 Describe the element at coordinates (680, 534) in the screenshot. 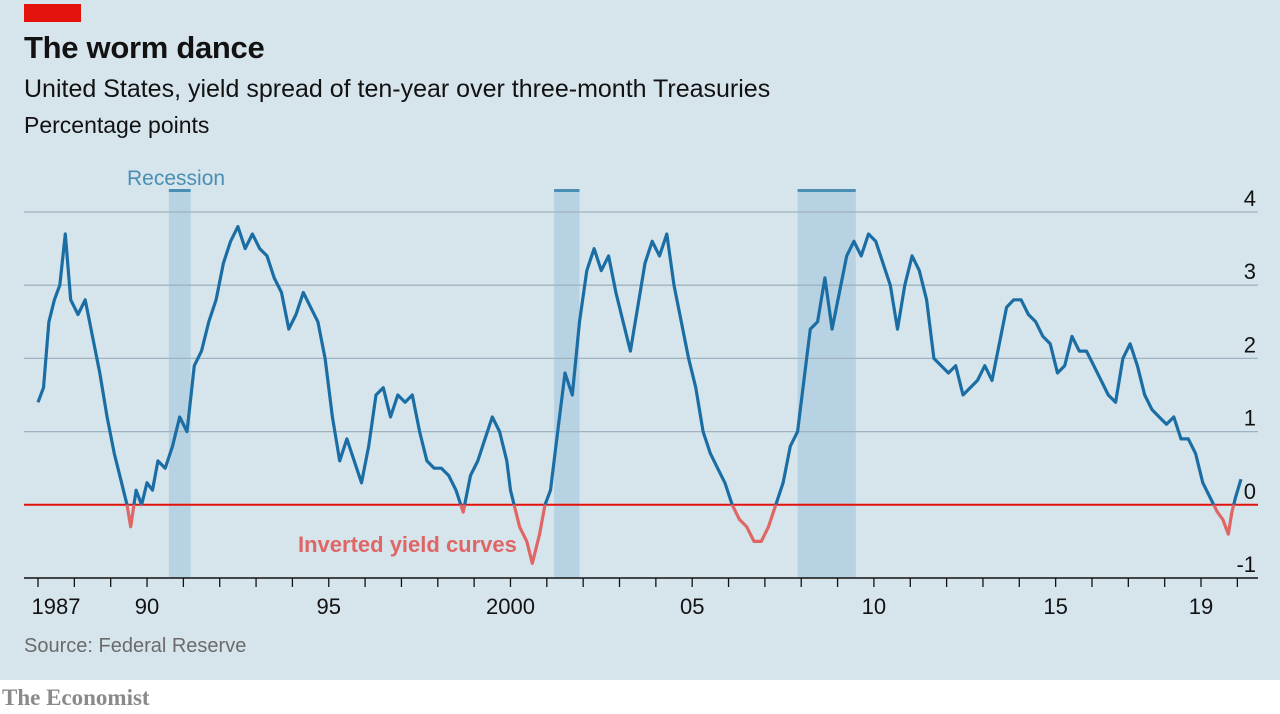

I see `inverted-series-line` at that location.